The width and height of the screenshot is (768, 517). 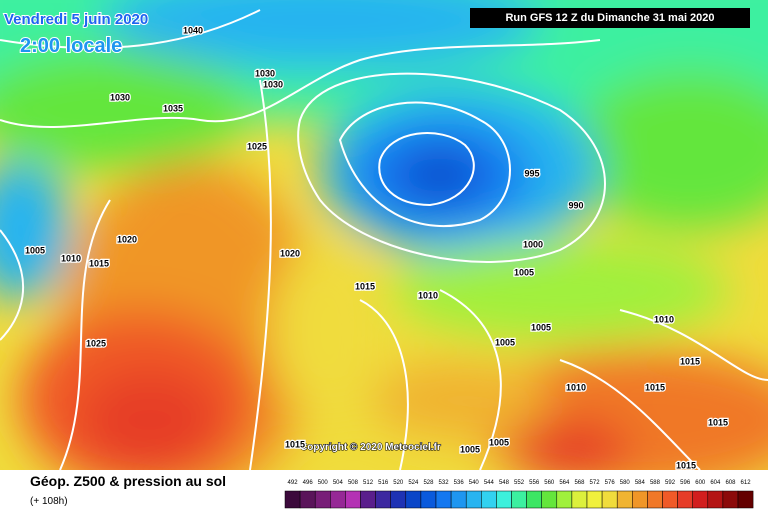 I want to click on scale-label: 516, so click(x=383, y=483).